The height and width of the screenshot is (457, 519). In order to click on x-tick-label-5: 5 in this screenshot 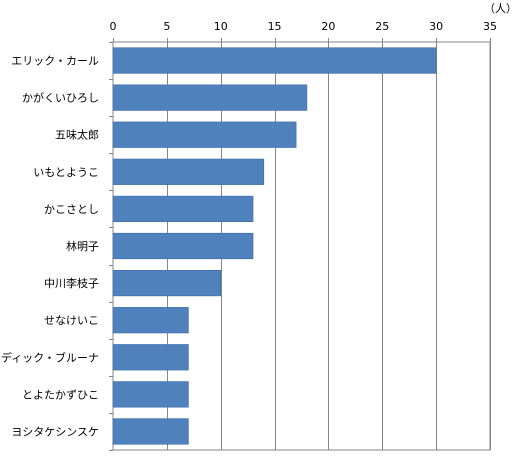, I will do `click(166, 26)`.